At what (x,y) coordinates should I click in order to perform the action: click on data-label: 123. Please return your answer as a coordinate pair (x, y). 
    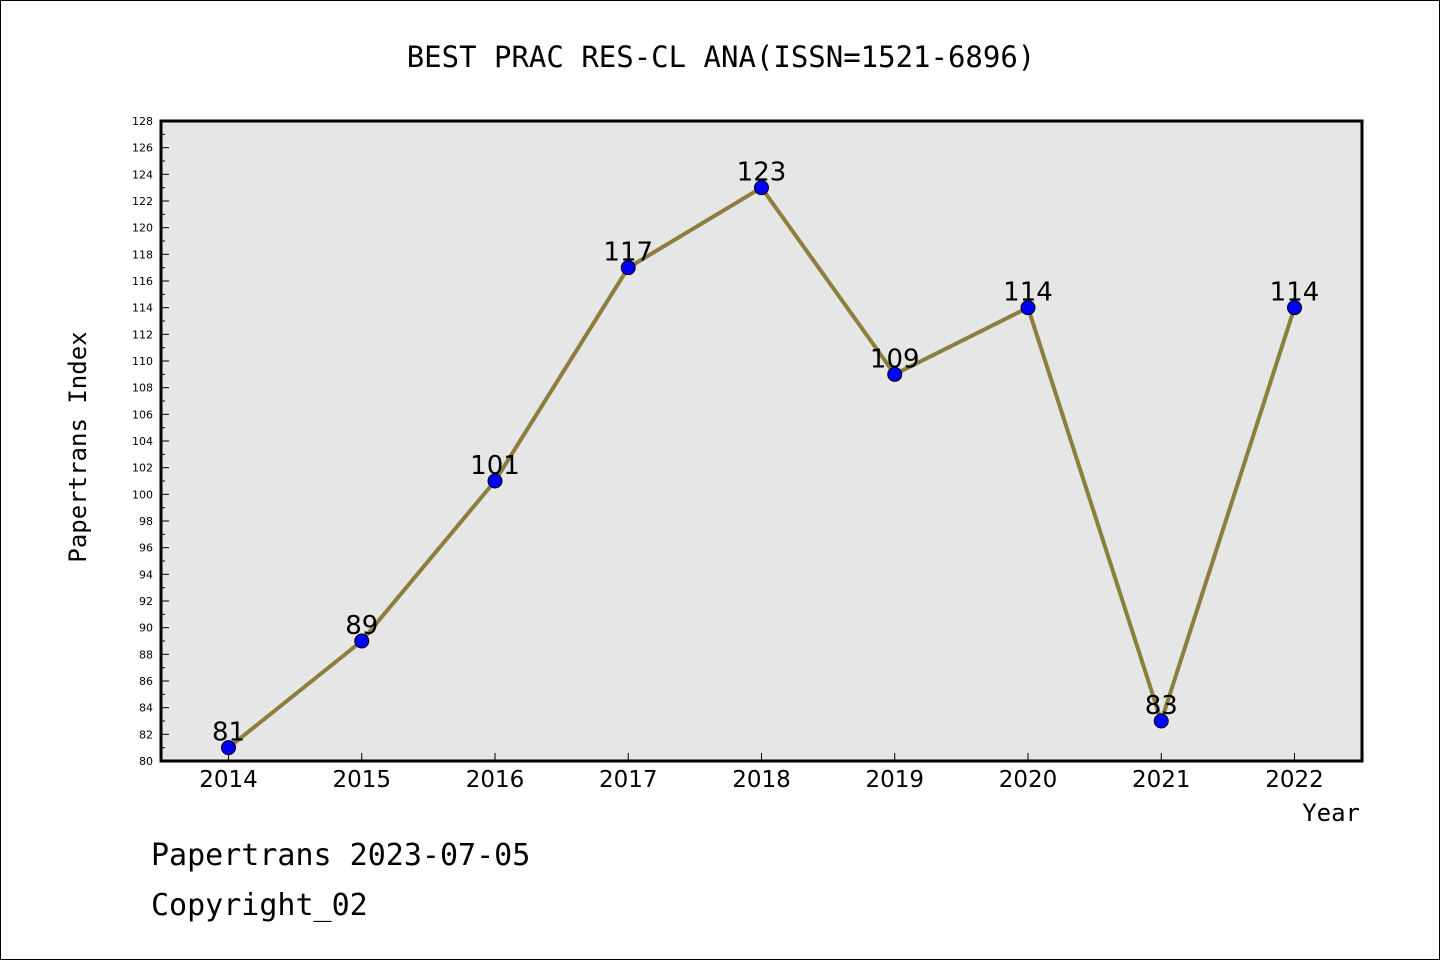
    Looking at the image, I should click on (762, 173).